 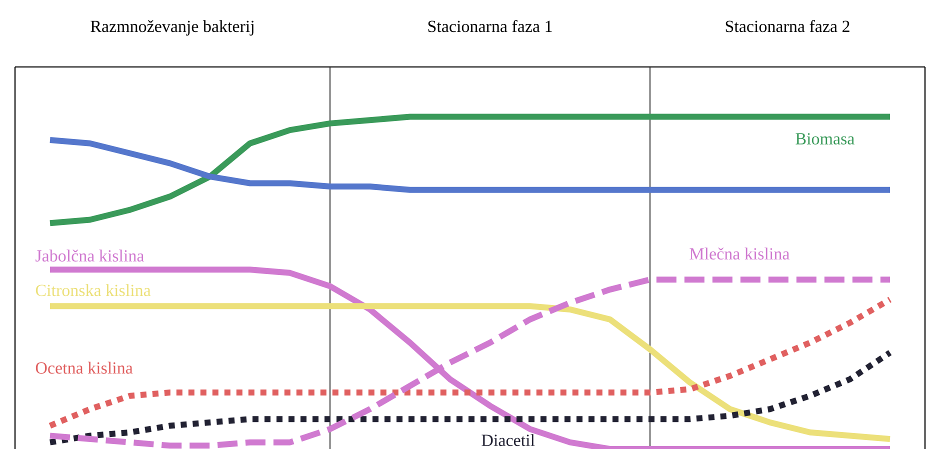 I want to click on text: Stacionarna faza 2, so click(x=788, y=26).